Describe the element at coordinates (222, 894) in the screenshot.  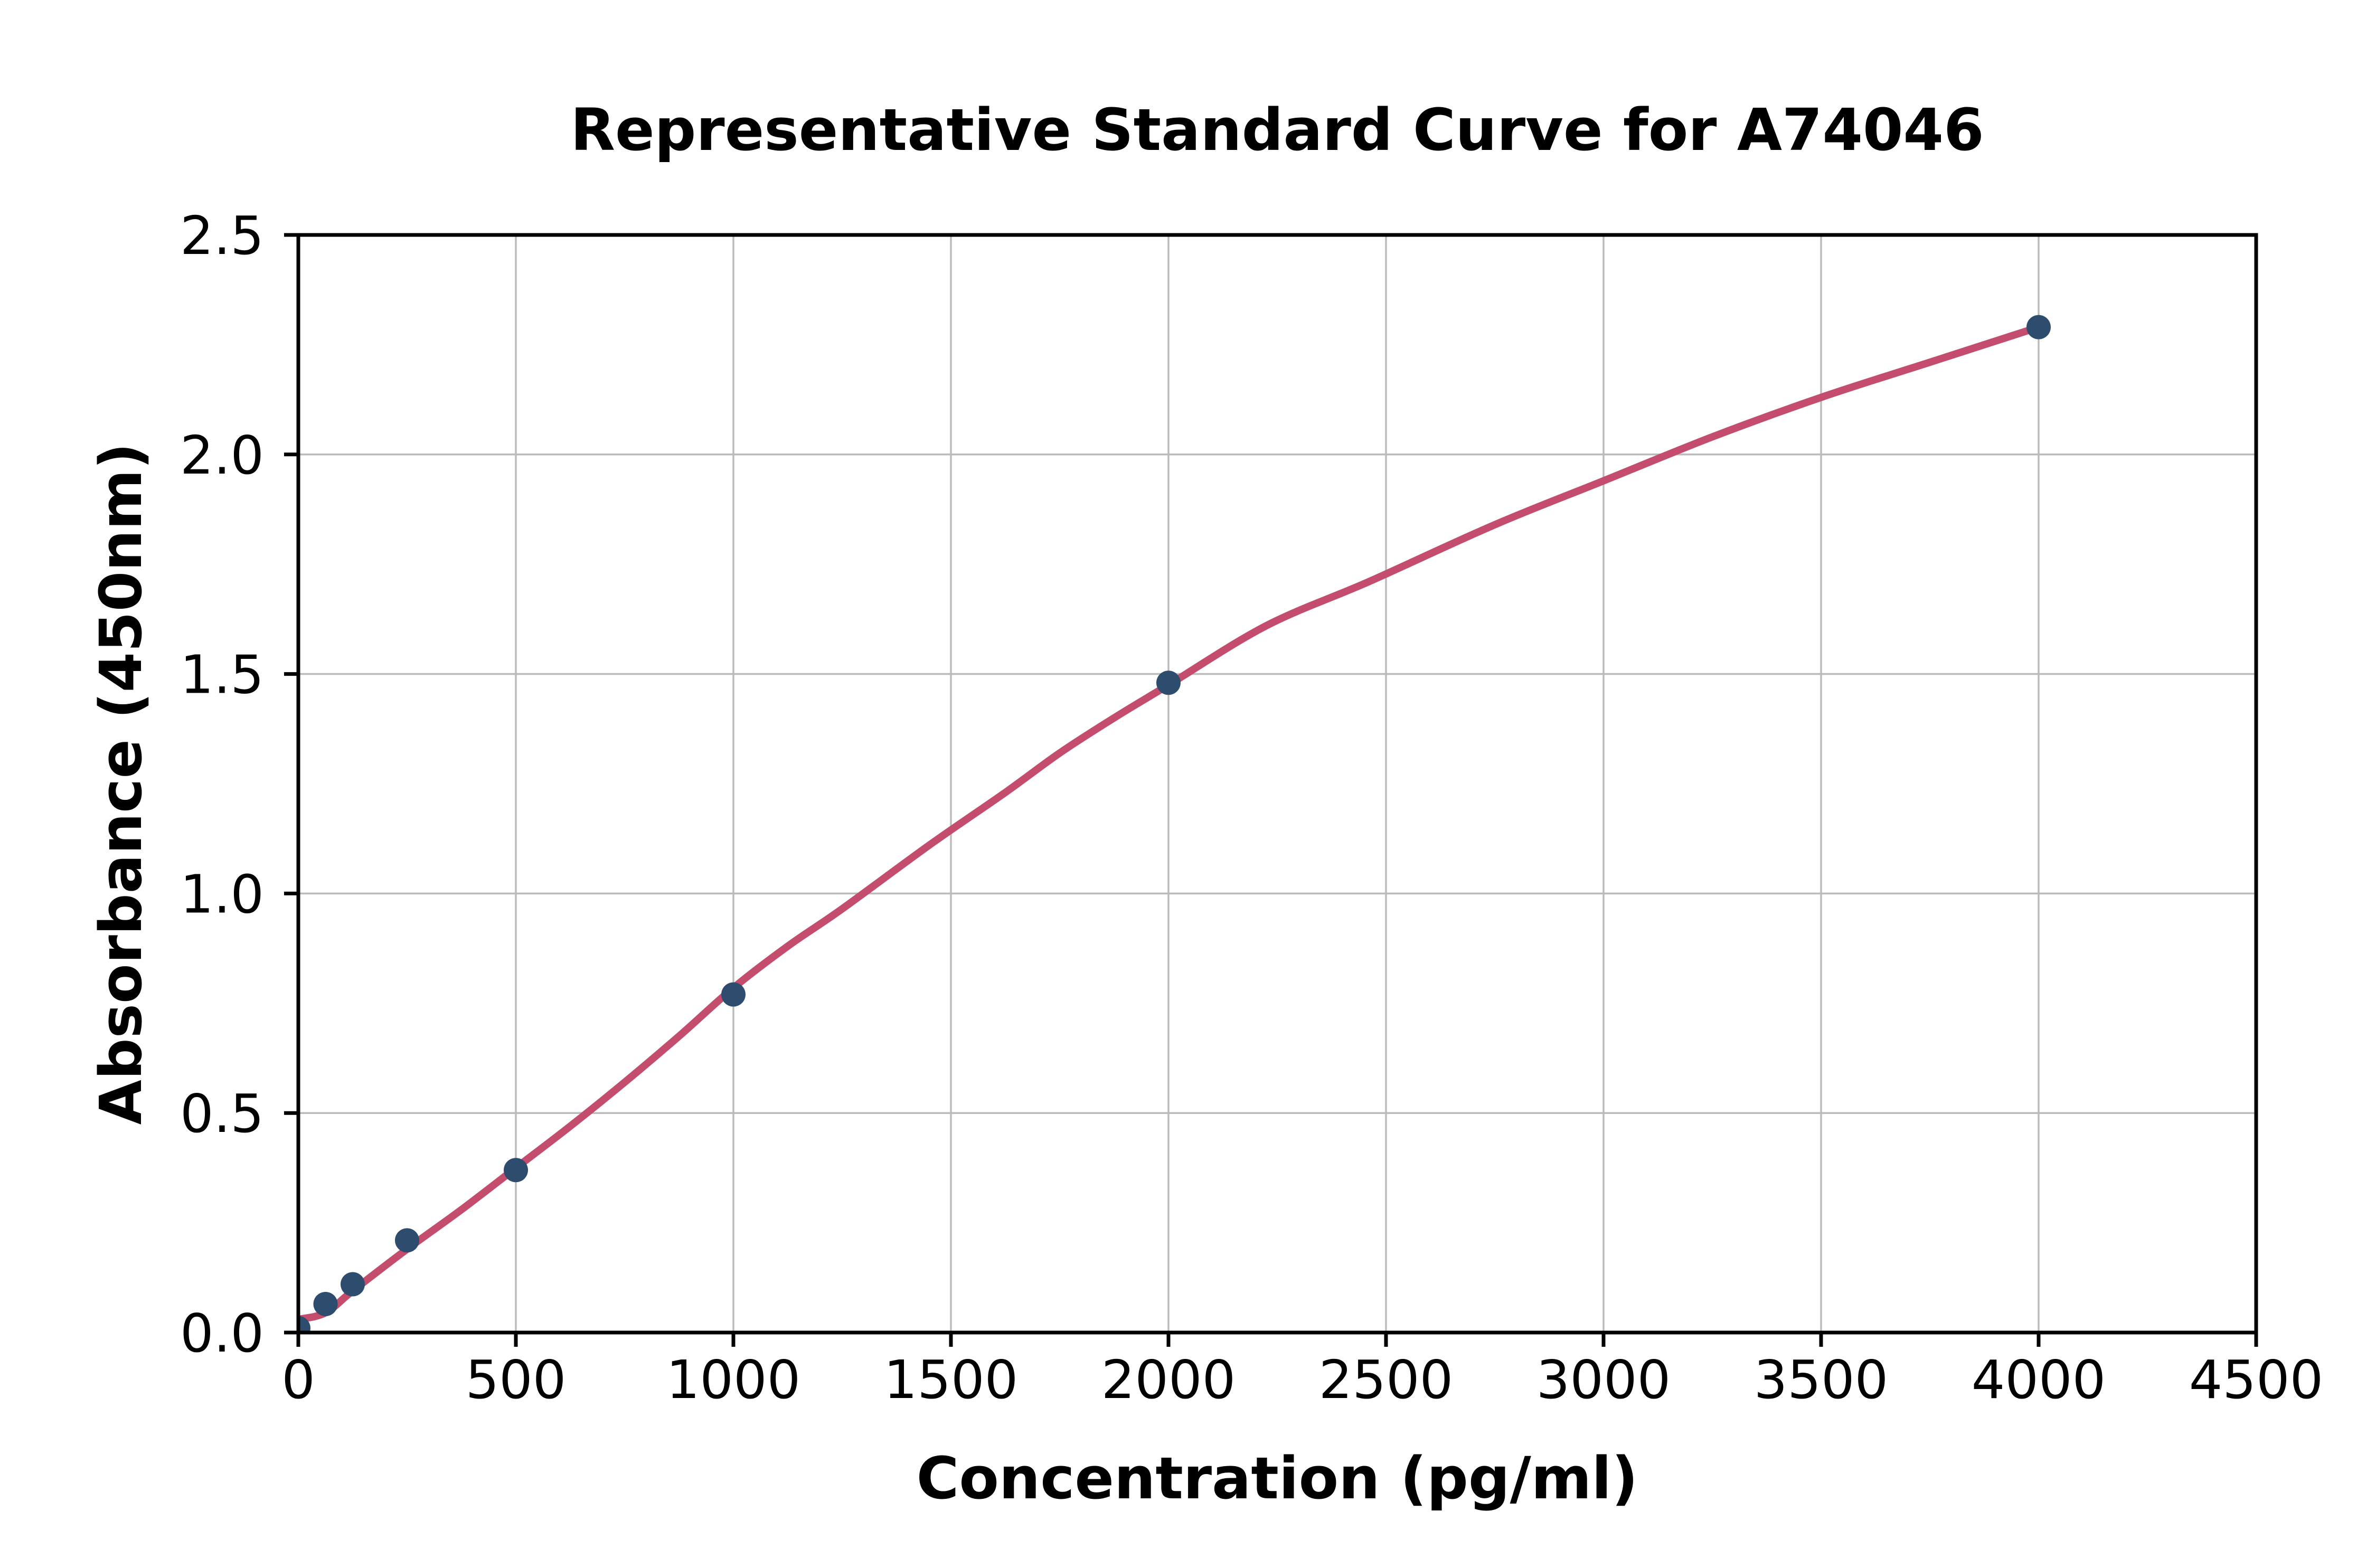
I see `y-tick-label-1: 1.0` at that location.